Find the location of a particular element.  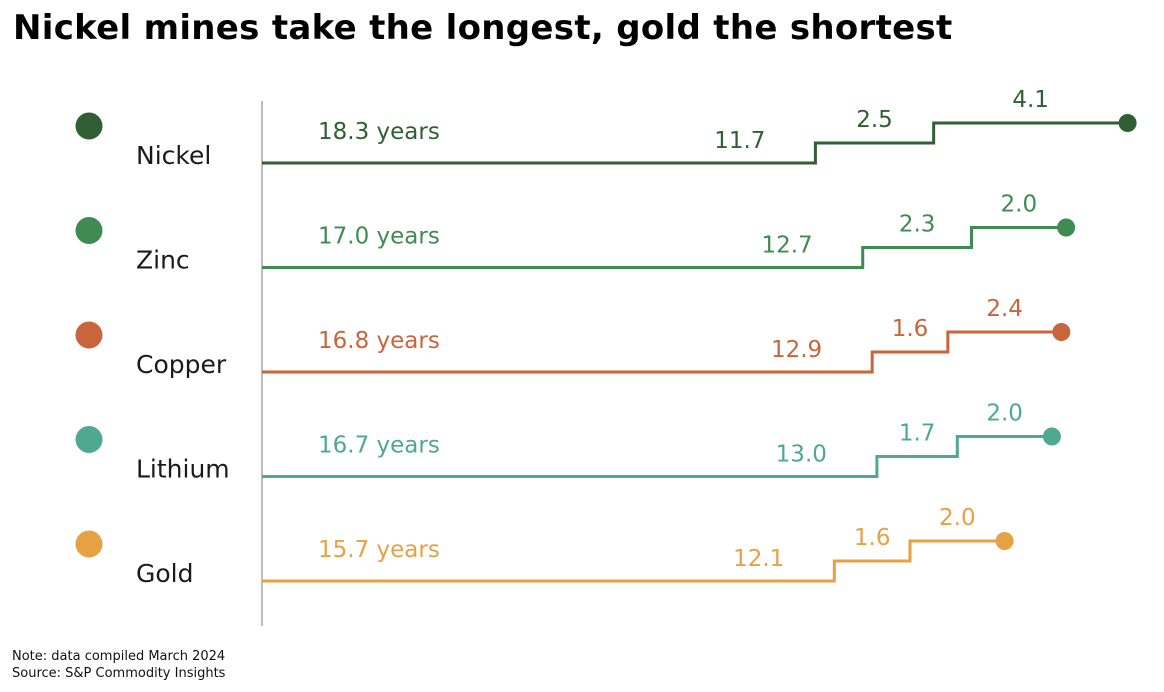

legend-dot-lithium is located at coordinates (89, 439).